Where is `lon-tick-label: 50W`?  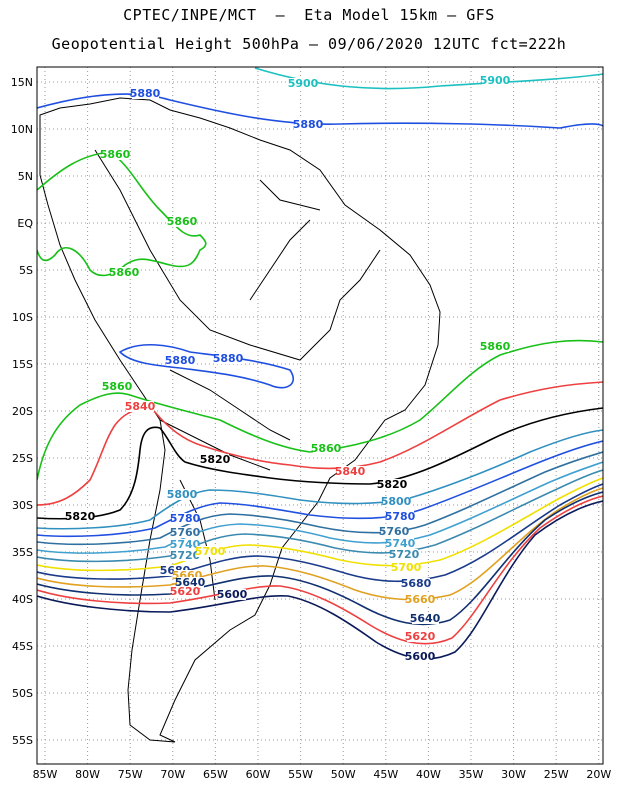 lon-tick-label: 50W is located at coordinates (343, 774).